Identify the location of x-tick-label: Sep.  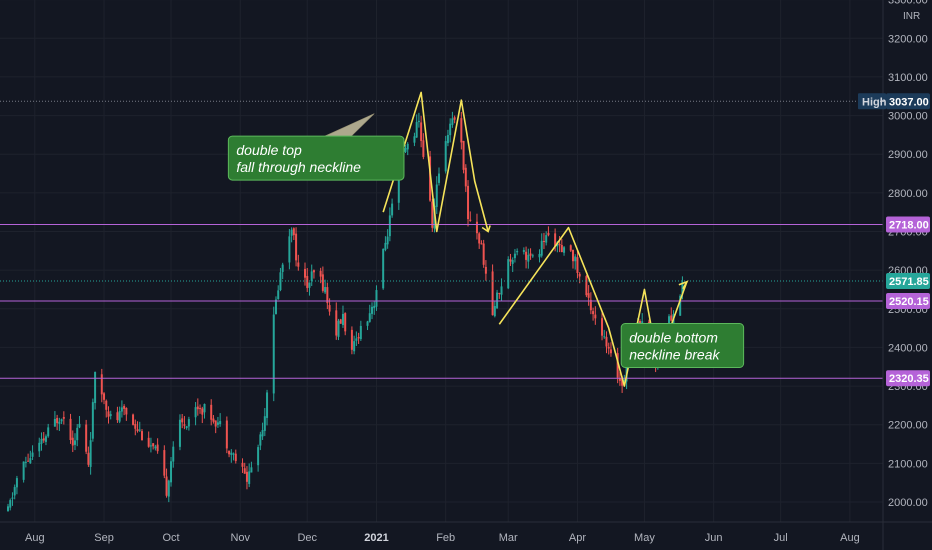
(104, 538).